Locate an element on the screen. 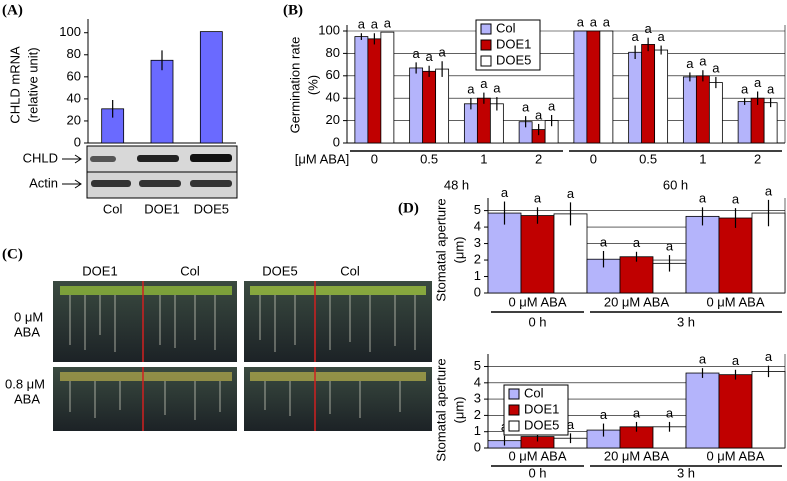 The width and height of the screenshot is (787, 481). y-tick-label: 2 is located at coordinates (477, 258).